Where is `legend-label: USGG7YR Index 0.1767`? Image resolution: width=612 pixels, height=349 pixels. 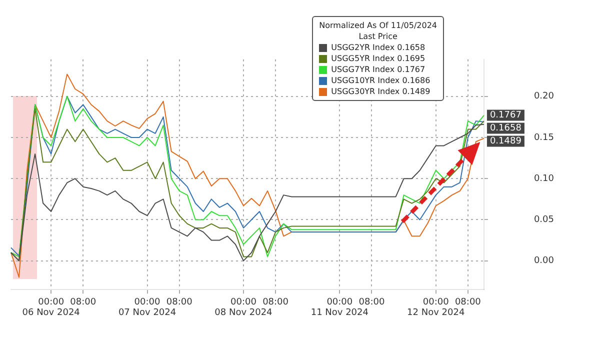 legend-label: USGG7YR Index 0.1767 is located at coordinates (378, 69).